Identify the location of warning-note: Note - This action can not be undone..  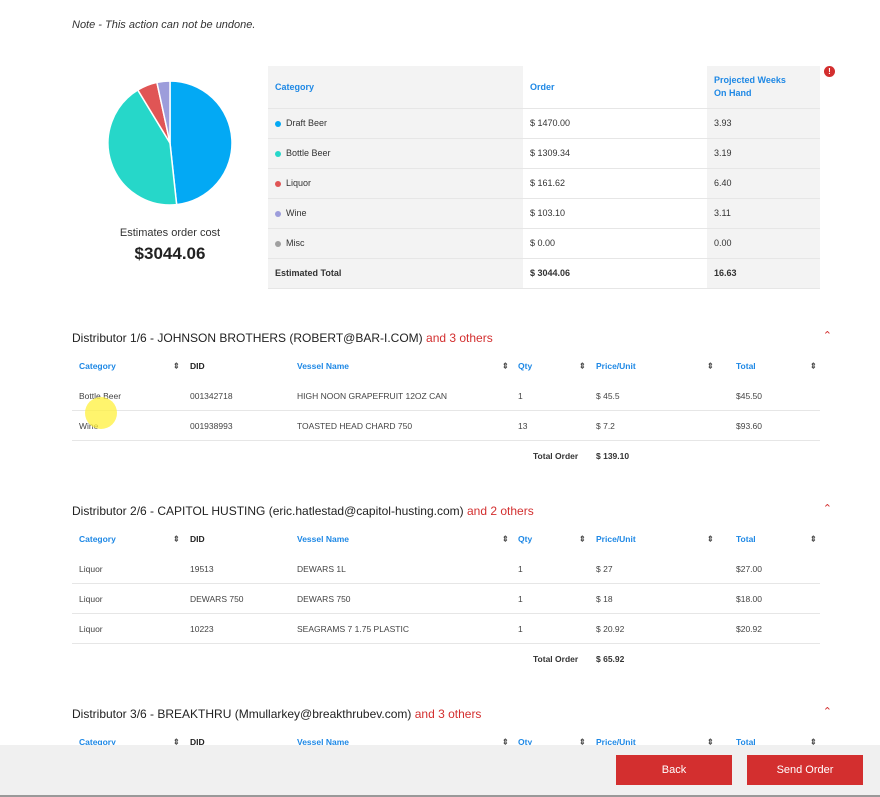
(164, 25).